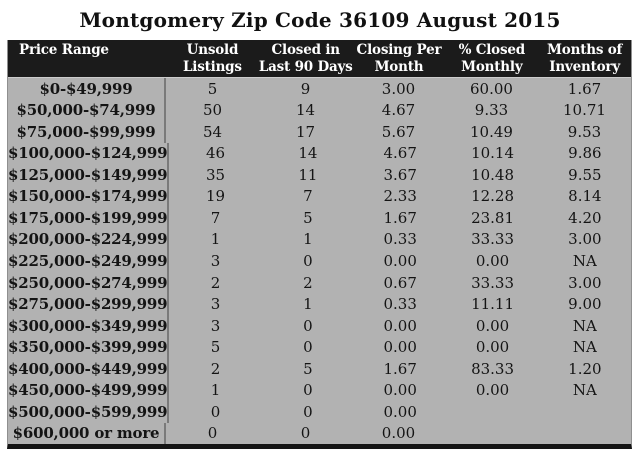 The image size is (640, 450). What do you see at coordinates (493, 217) in the screenshot?
I see `value-cell: 23.81` at bounding box center [493, 217].